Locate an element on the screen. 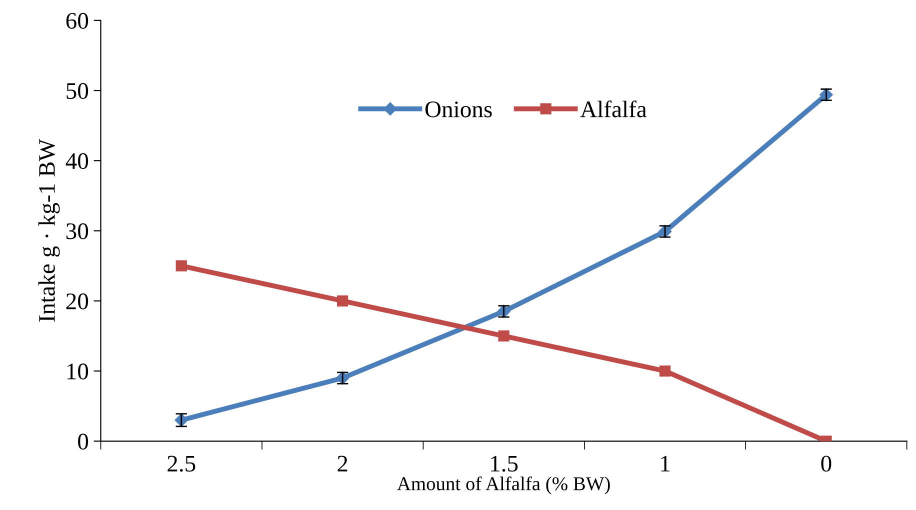  y-tick-label: 20 is located at coordinates (77, 301).